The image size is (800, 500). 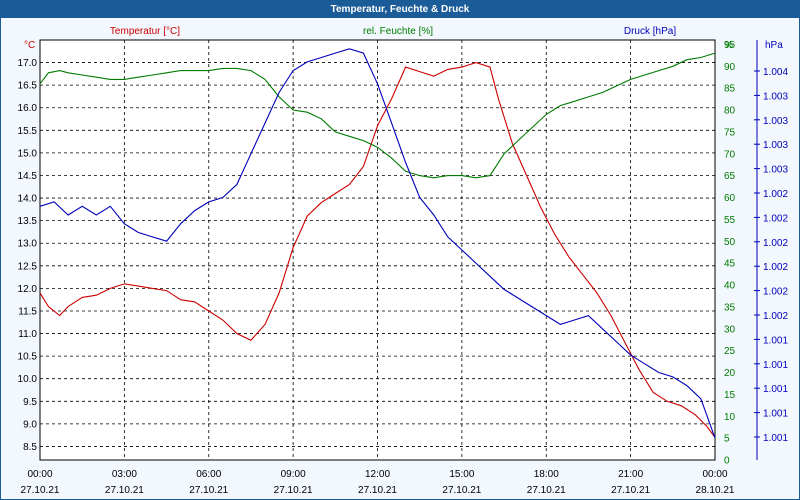 I want to click on temperature-tick-label: 12.5, so click(x=28, y=266).